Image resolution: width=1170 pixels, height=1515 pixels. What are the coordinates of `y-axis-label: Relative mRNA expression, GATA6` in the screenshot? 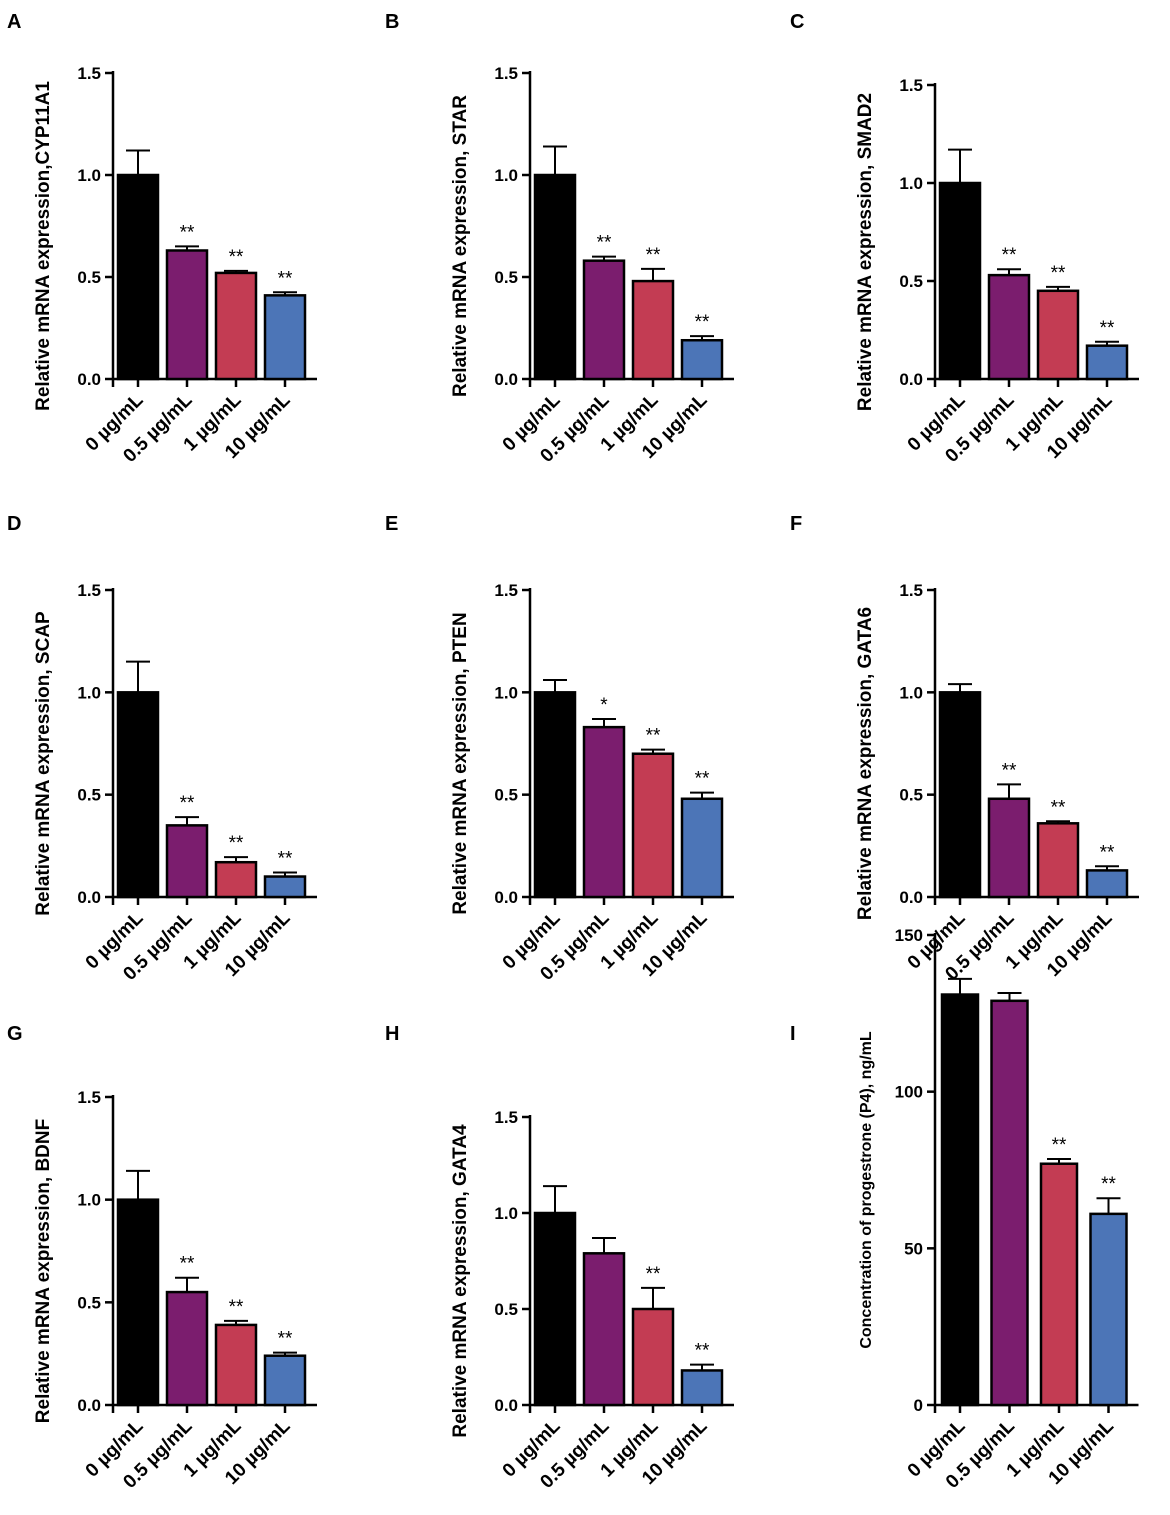 It's located at (865, 763).